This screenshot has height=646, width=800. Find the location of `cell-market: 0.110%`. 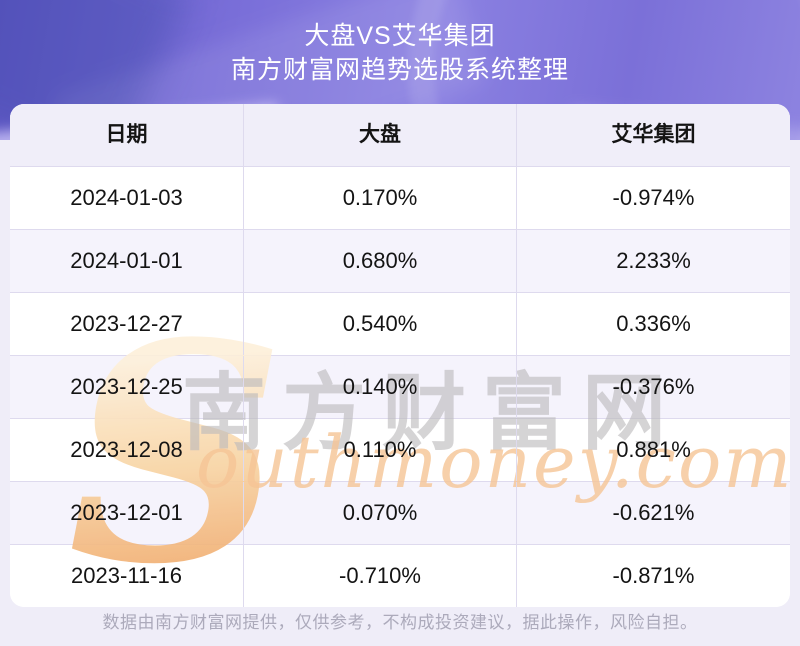

cell-market: 0.110% is located at coordinates (379, 450).